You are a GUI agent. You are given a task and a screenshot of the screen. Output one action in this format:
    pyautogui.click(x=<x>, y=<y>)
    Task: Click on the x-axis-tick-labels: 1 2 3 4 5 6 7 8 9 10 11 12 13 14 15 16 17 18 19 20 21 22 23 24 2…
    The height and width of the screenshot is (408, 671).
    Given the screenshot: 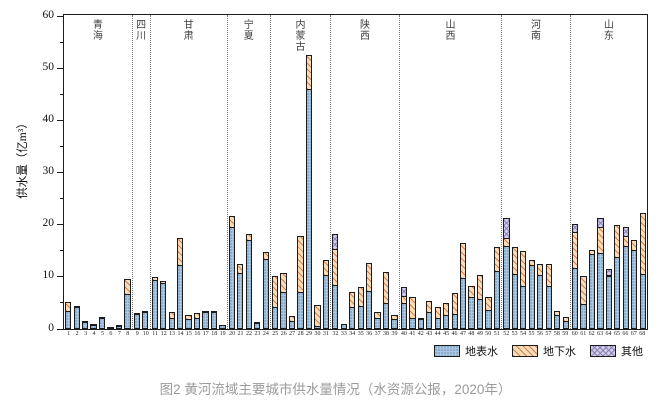 What is the action you would take?
    pyautogui.click(x=356, y=334)
    